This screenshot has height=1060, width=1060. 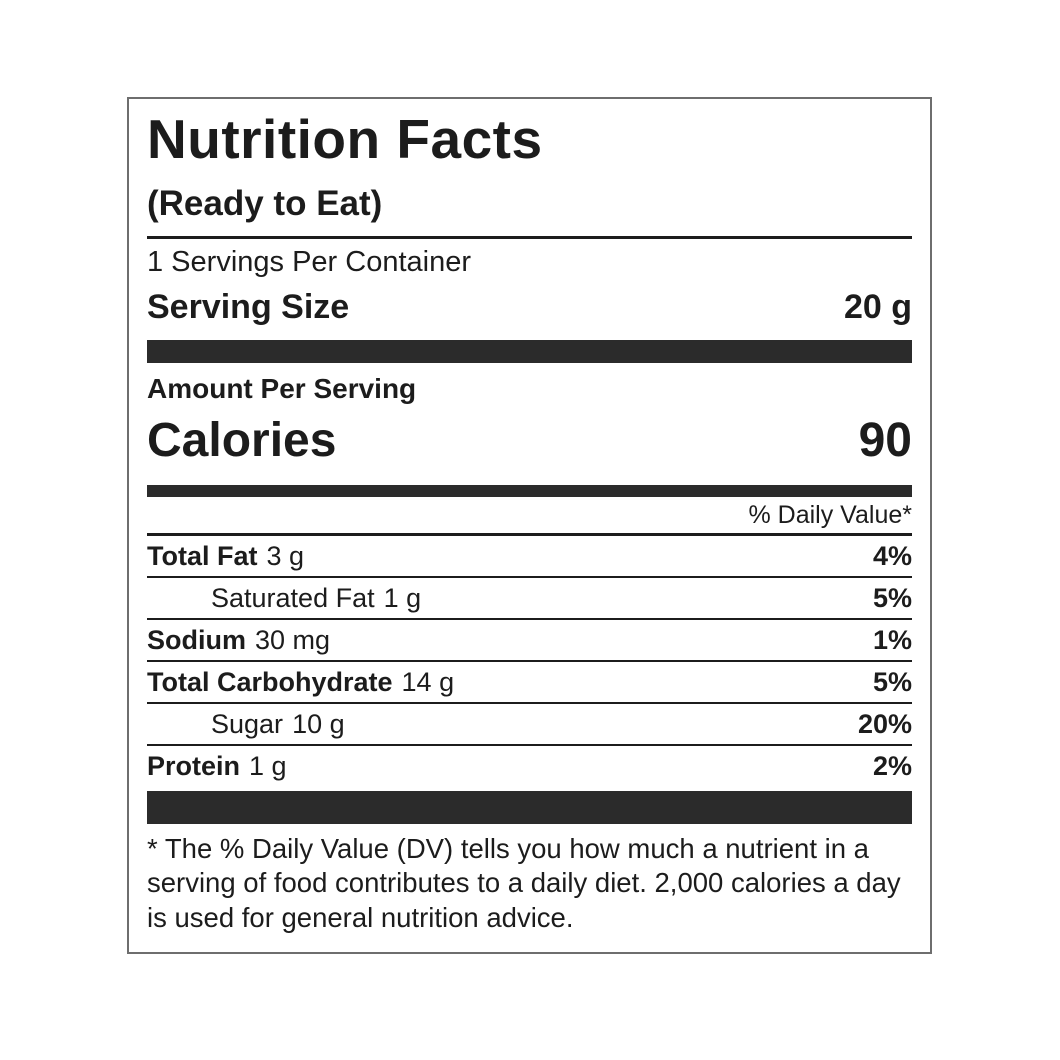 I want to click on nutrient-name: Sugar, so click(x=247, y=723).